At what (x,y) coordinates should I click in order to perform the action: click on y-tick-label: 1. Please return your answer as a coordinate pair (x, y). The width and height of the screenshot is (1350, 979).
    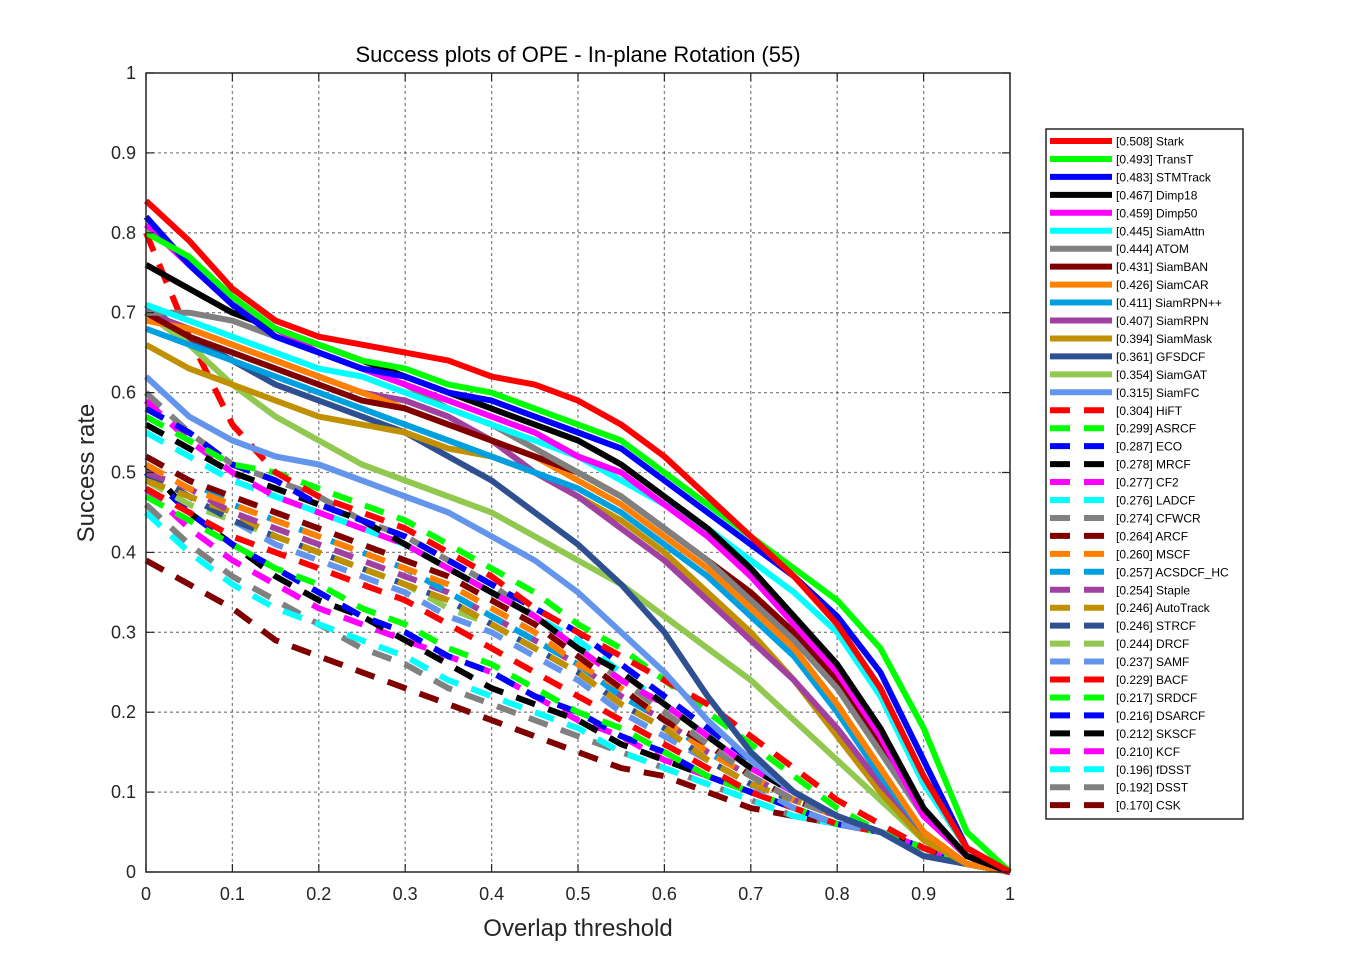
    Looking at the image, I should click on (131, 73).